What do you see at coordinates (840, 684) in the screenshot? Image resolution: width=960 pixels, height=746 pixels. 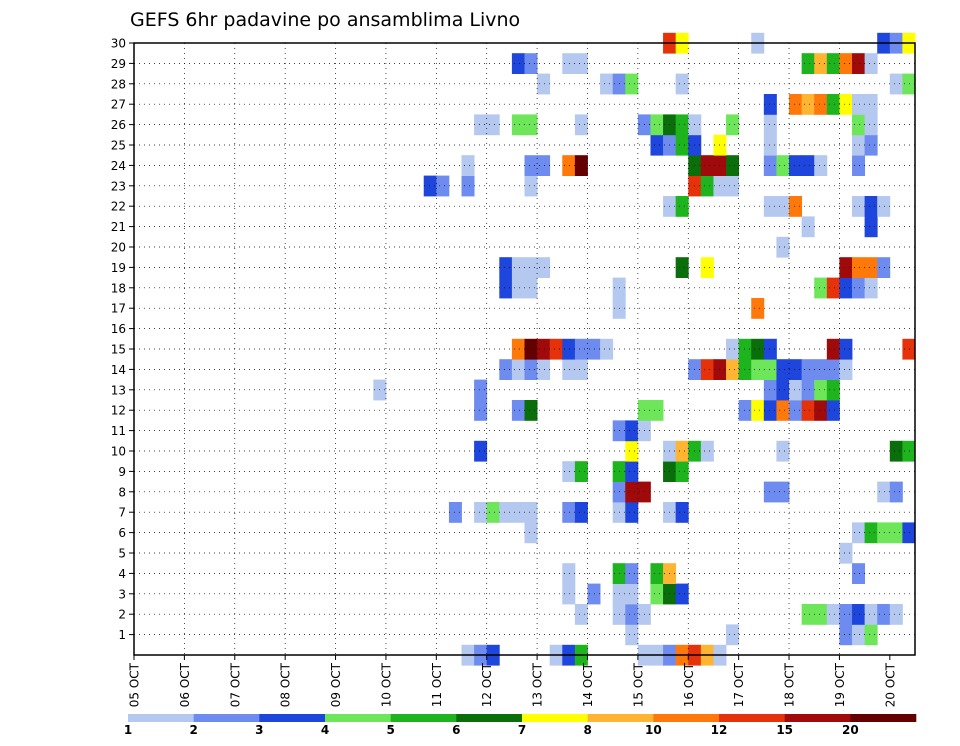 I see `x-tick-label: 19 OCT` at bounding box center [840, 684].